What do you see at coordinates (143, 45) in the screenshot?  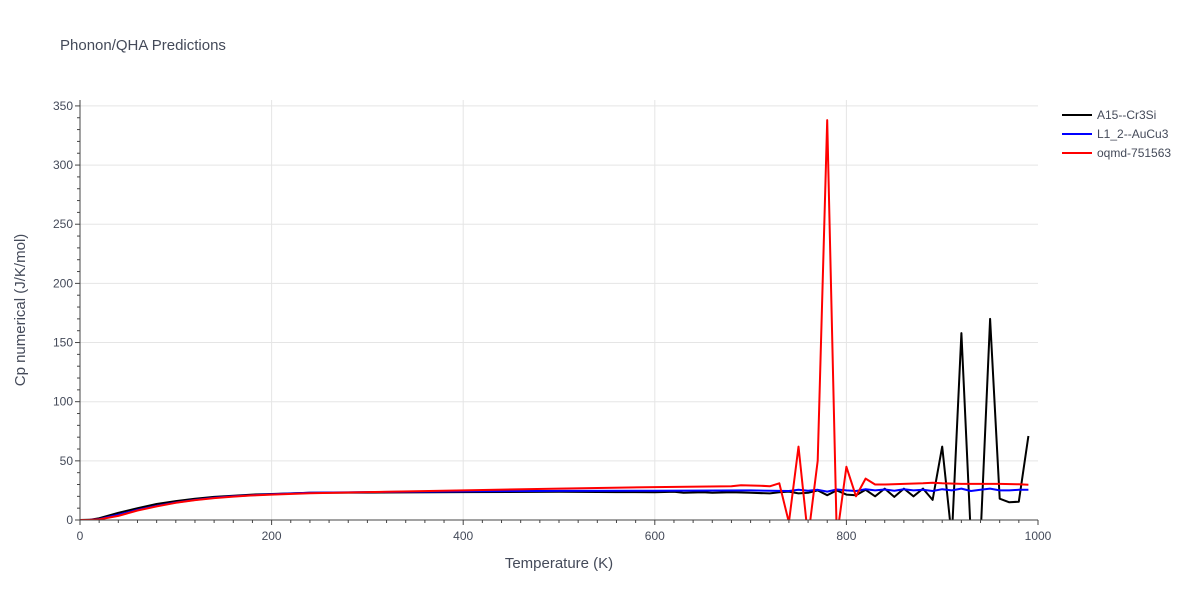 I see `chart-title: Phonon/QHA Predictions` at bounding box center [143, 45].